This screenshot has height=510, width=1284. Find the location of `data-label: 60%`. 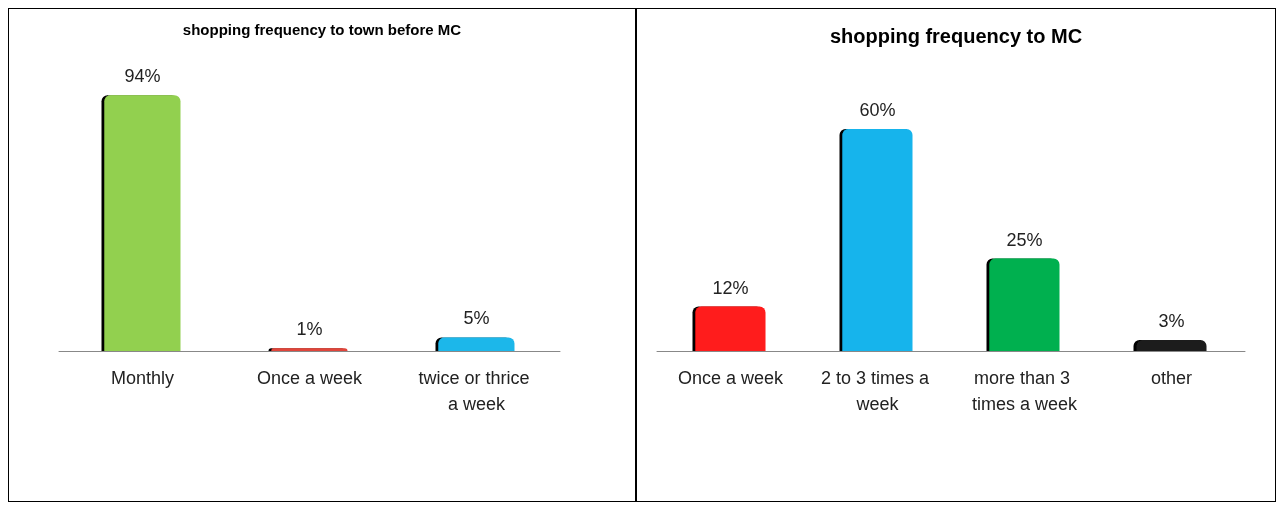

data-label: 60% is located at coordinates (877, 110).